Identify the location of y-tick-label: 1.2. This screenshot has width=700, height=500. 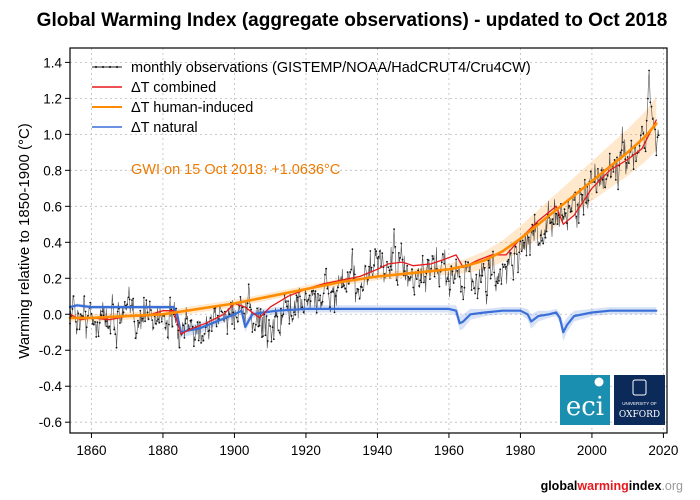
(52, 98).